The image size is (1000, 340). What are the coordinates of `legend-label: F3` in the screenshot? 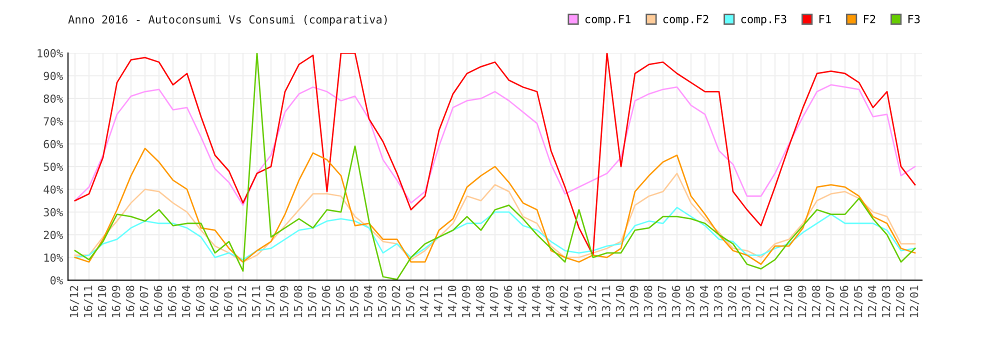 It's located at (914, 19).